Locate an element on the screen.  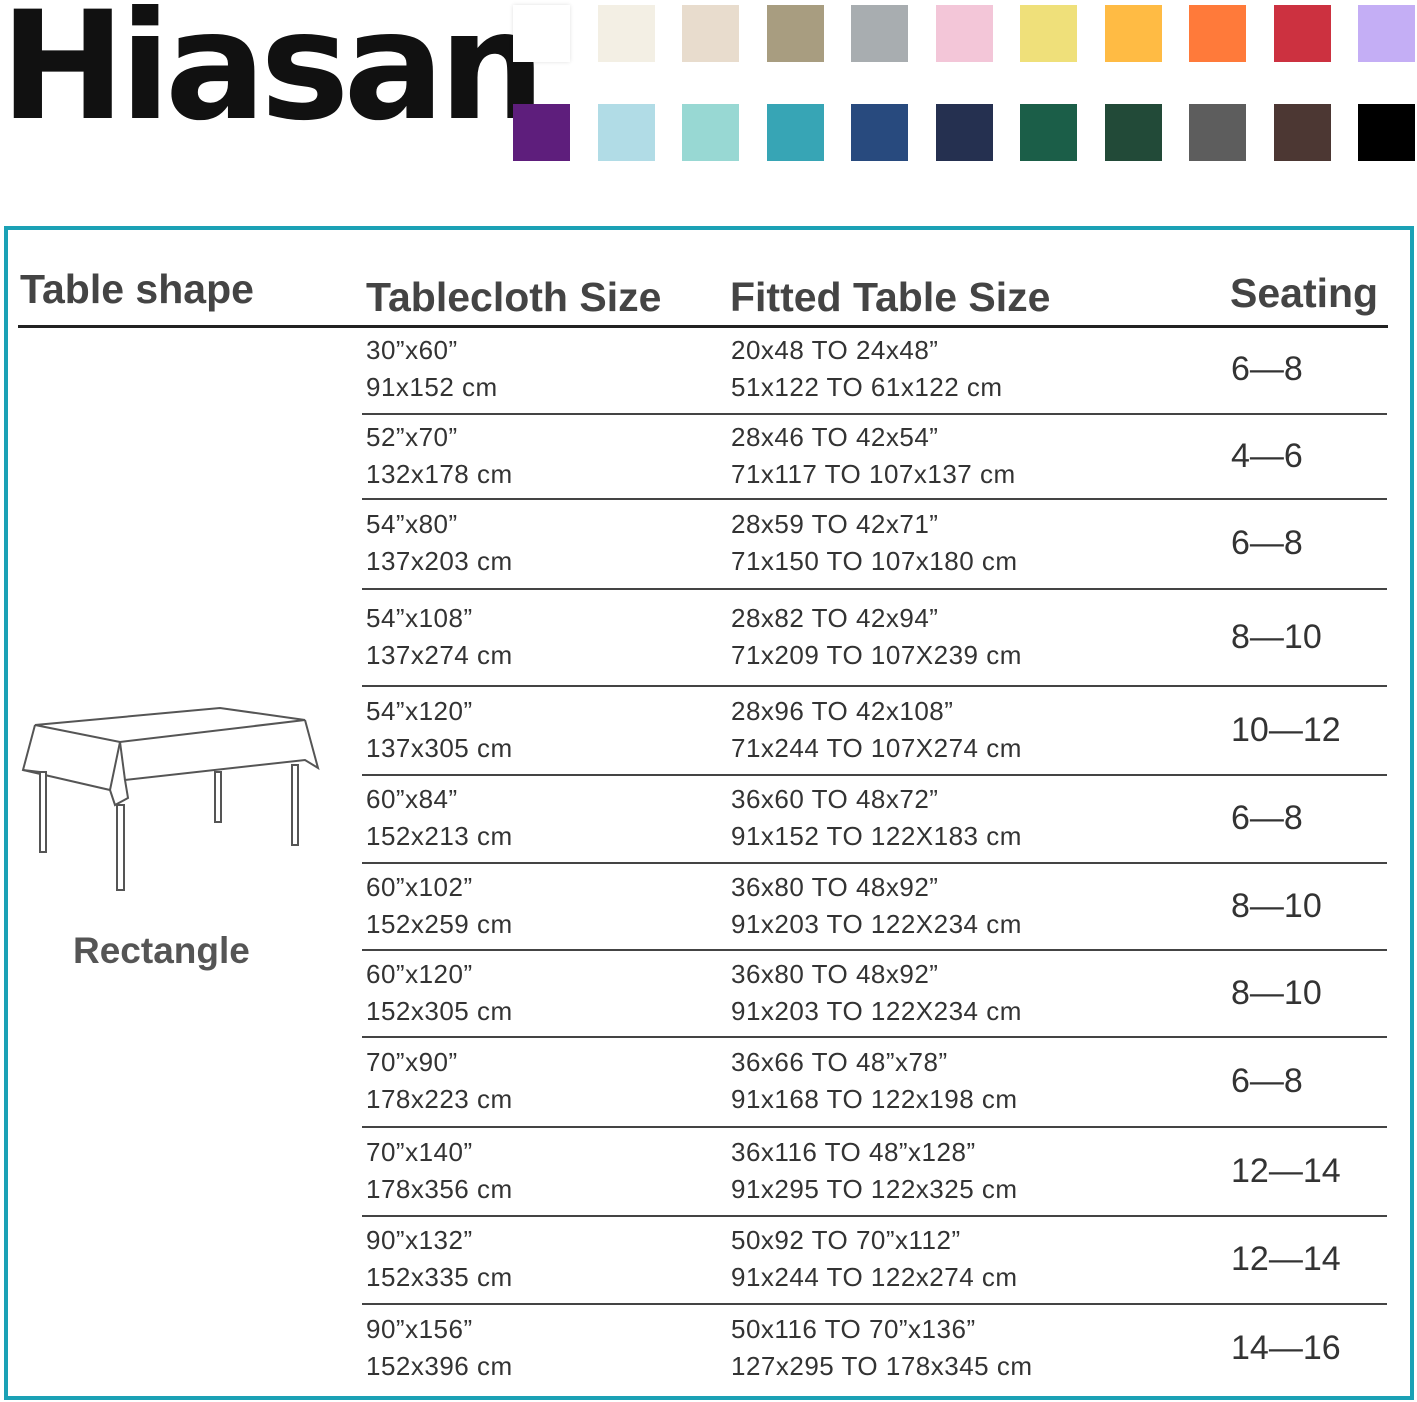
tablecloth-size-cm: 91x152 cm is located at coordinates (432, 387).